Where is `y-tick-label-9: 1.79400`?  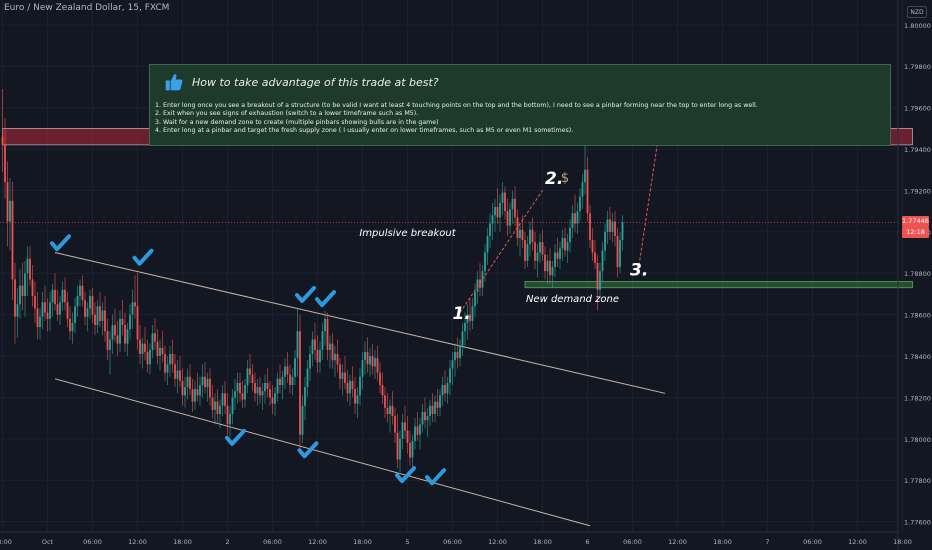 y-tick-label-9: 1.79400 is located at coordinates (917, 150).